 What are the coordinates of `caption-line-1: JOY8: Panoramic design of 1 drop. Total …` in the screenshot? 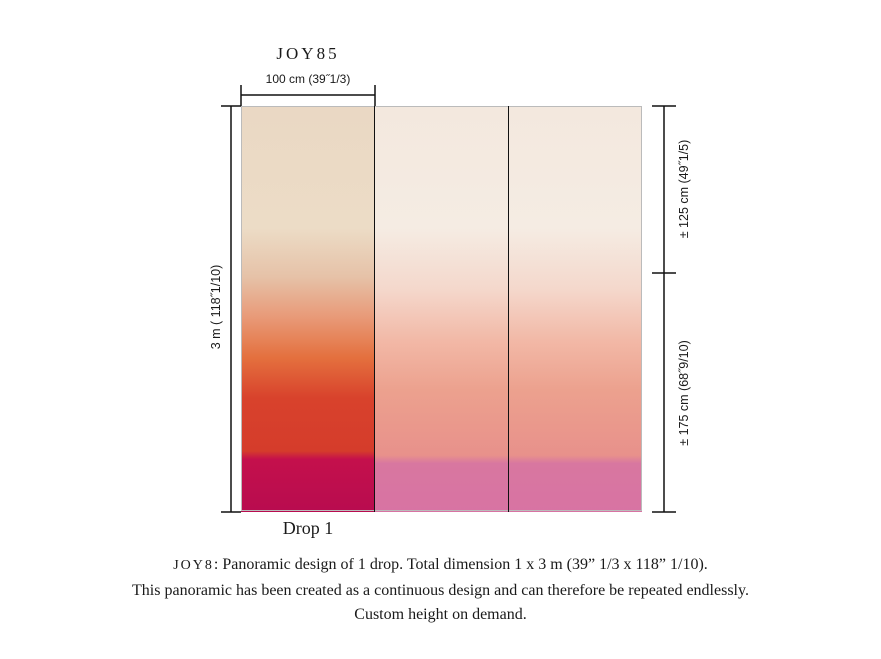 It's located at (440, 565).